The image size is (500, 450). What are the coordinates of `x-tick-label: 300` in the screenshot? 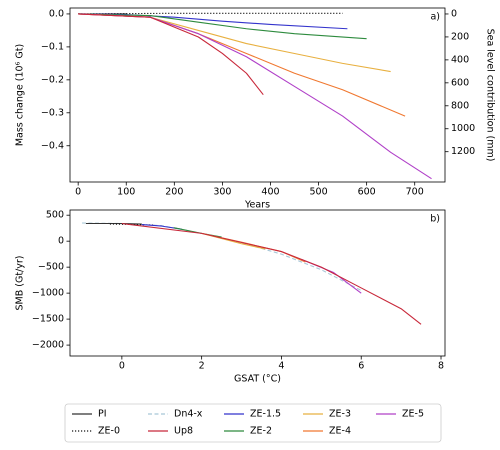 It's located at (222, 192).